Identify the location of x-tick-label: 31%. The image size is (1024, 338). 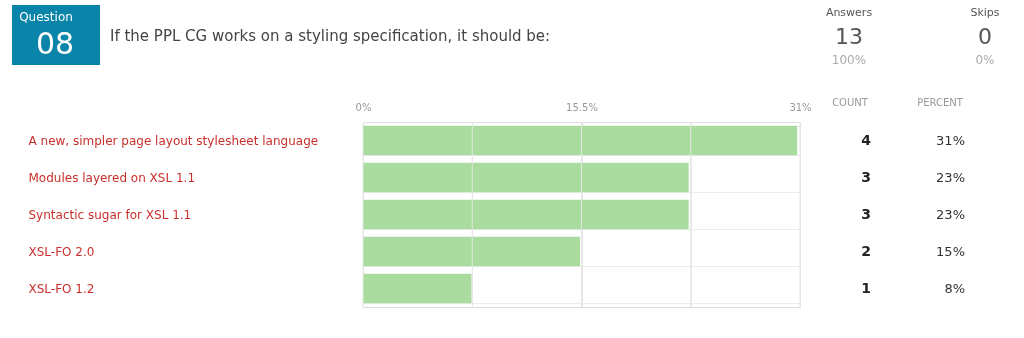
(800, 107).